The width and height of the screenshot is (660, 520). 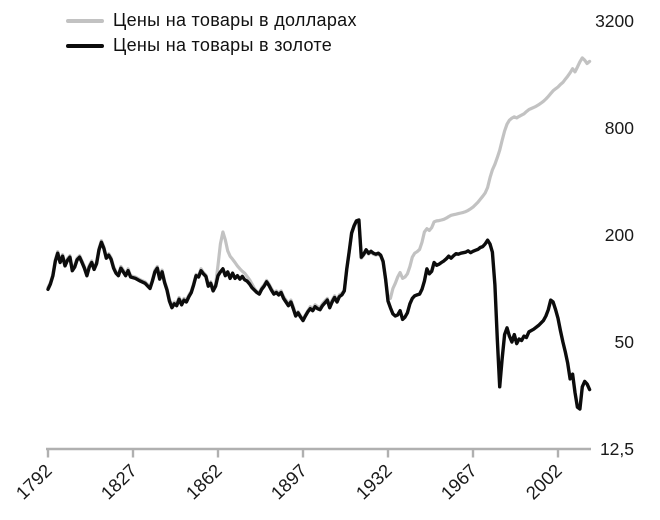 What do you see at coordinates (85, 45) in the screenshot?
I see `gold-series-swatch-icon` at bounding box center [85, 45].